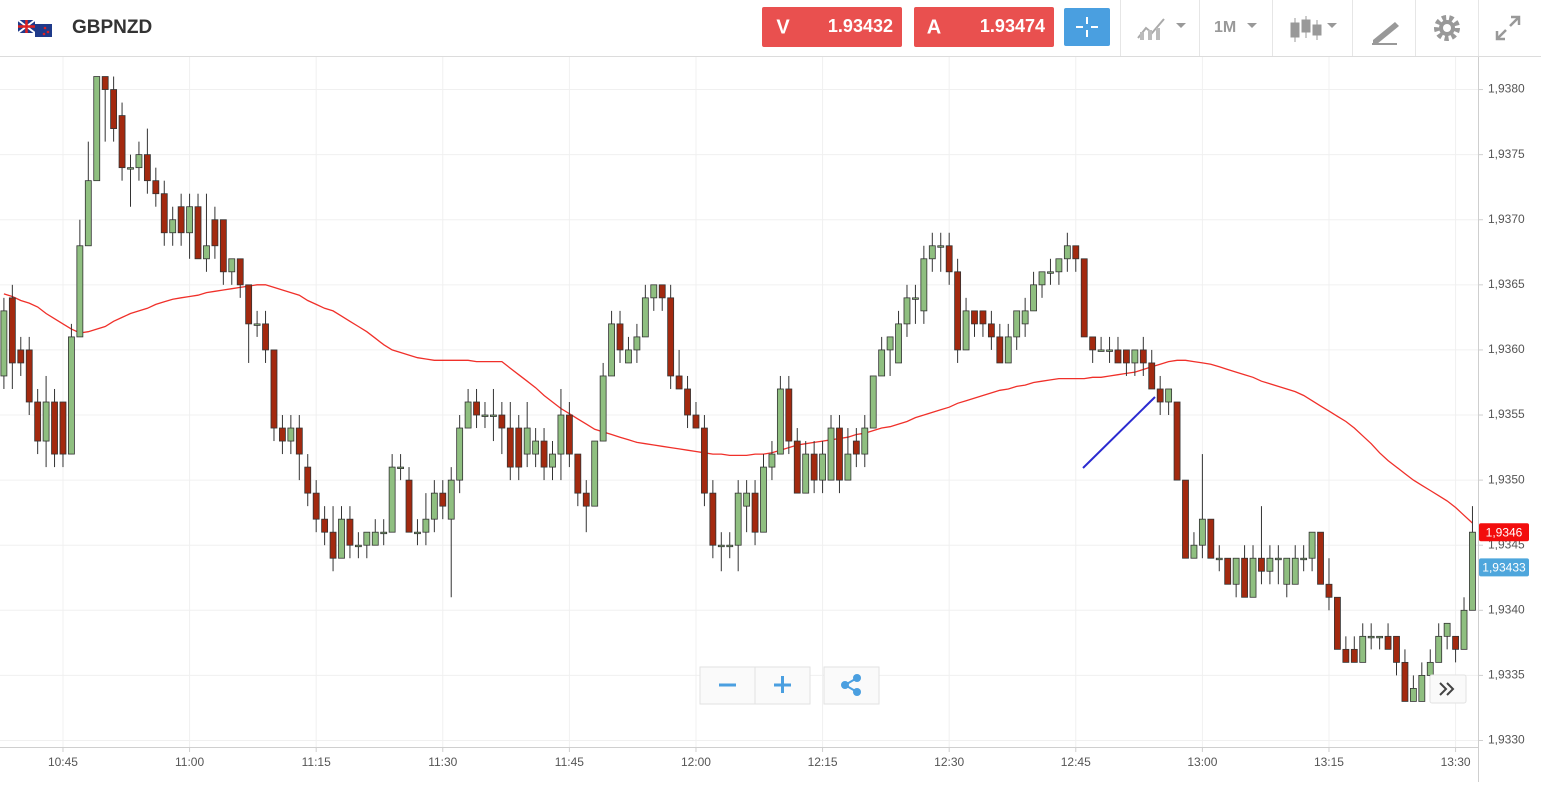  Describe the element at coordinates (696, 762) in the screenshot. I see `x-tick-label: 12:00` at that location.